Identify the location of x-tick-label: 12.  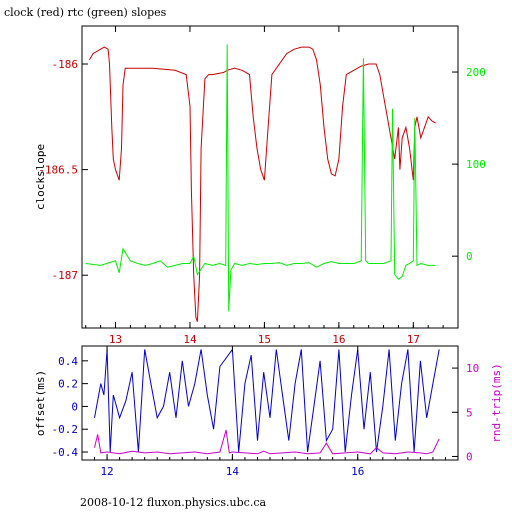
(106, 471).